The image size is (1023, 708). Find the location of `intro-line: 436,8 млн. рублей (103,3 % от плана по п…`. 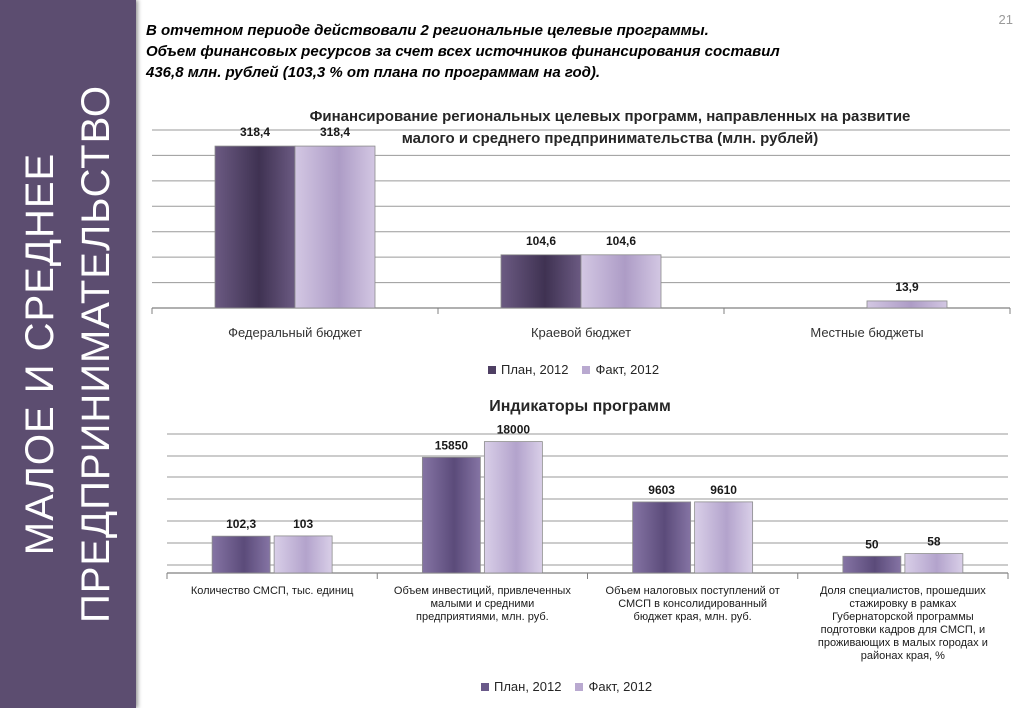

intro-line: 436,8 млн. рублей (103,3 % от плана по п… is located at coordinates (373, 72).